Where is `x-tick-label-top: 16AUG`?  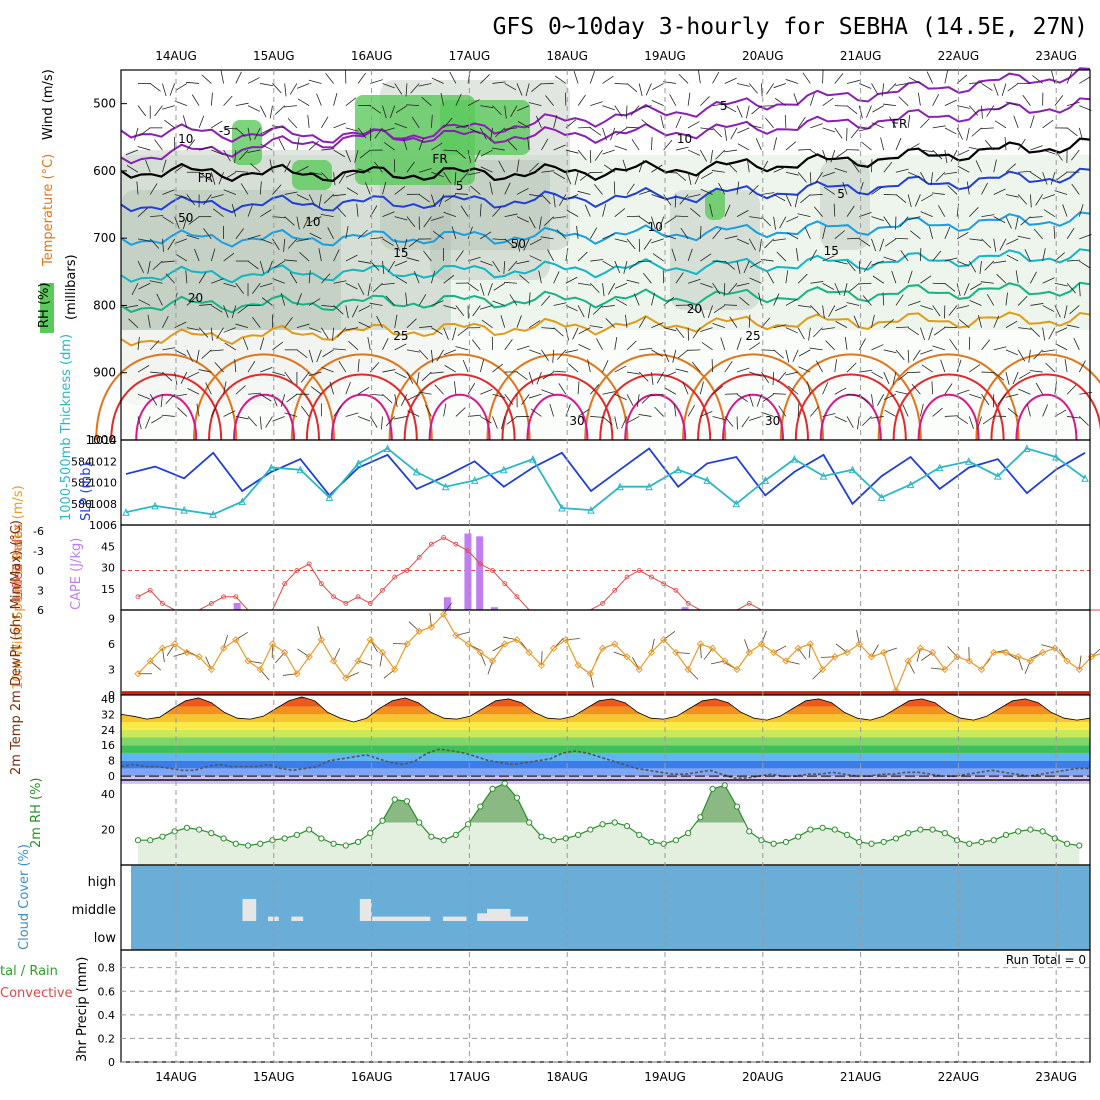 x-tick-label-top: 16AUG is located at coordinates (372, 56).